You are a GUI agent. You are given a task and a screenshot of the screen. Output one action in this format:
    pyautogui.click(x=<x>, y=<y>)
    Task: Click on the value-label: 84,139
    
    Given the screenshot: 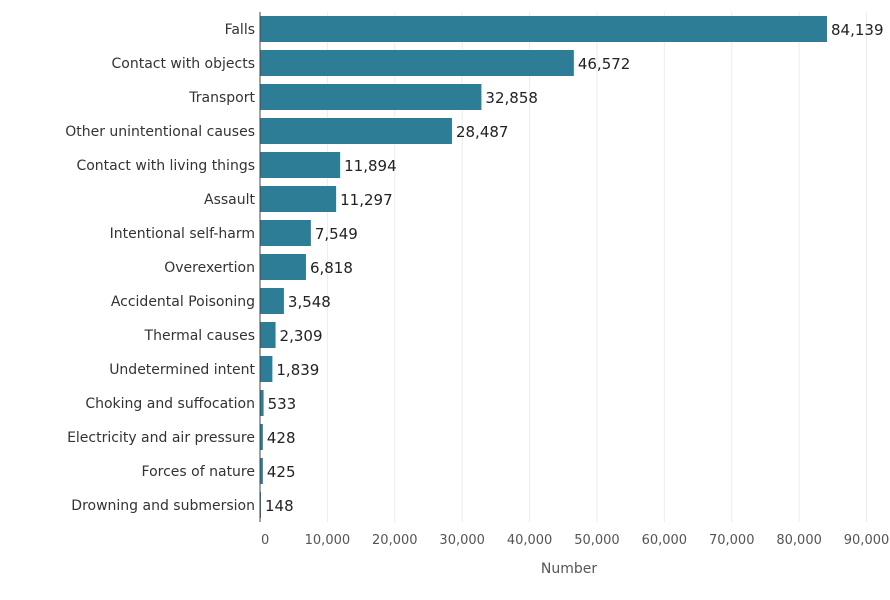 What is the action you would take?
    pyautogui.click(x=857, y=30)
    